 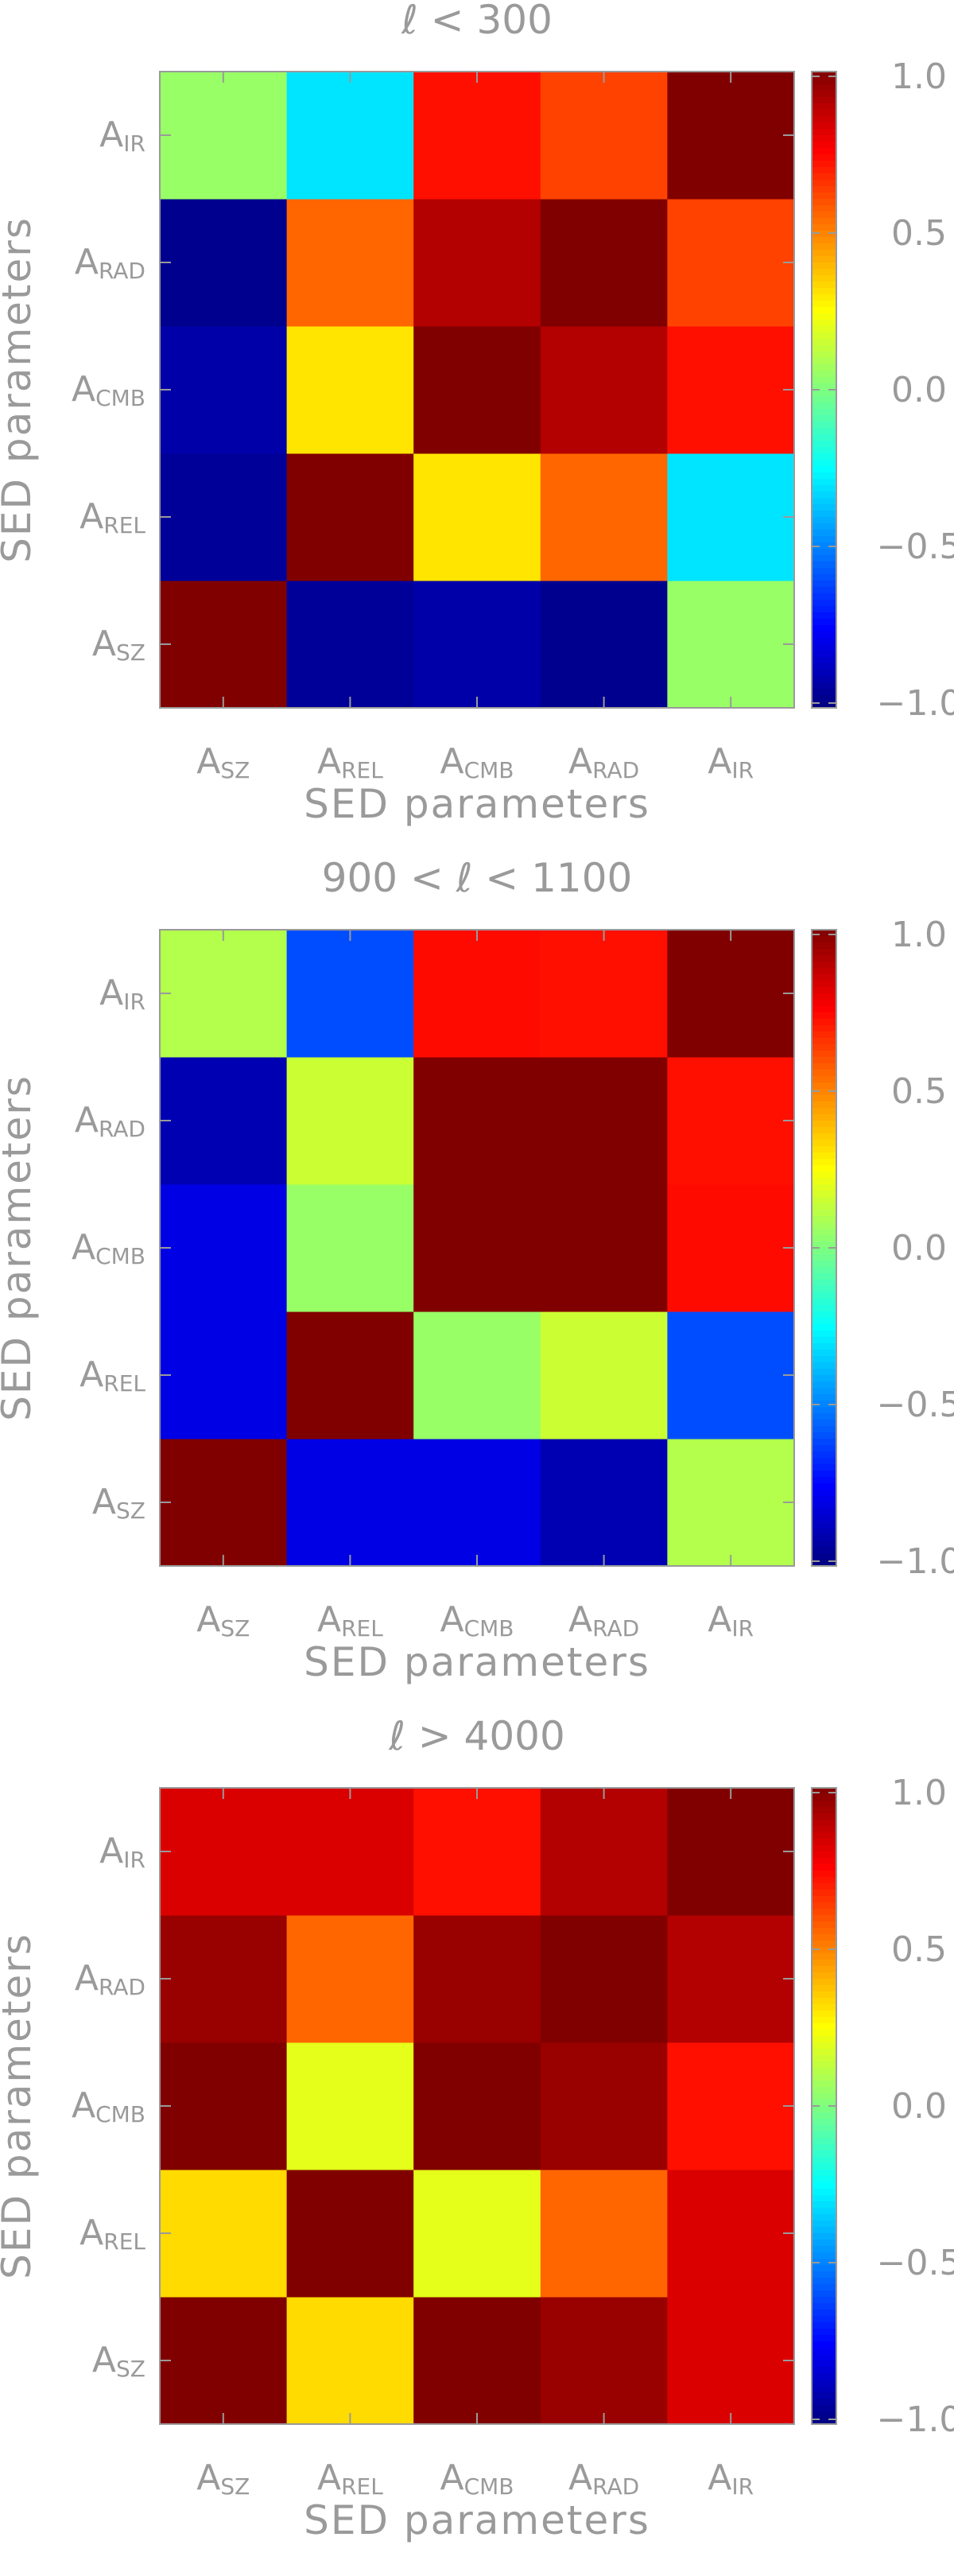 What do you see at coordinates (731, 1121) in the screenshot?
I see `heatmap-cell-RAD-IR` at bounding box center [731, 1121].